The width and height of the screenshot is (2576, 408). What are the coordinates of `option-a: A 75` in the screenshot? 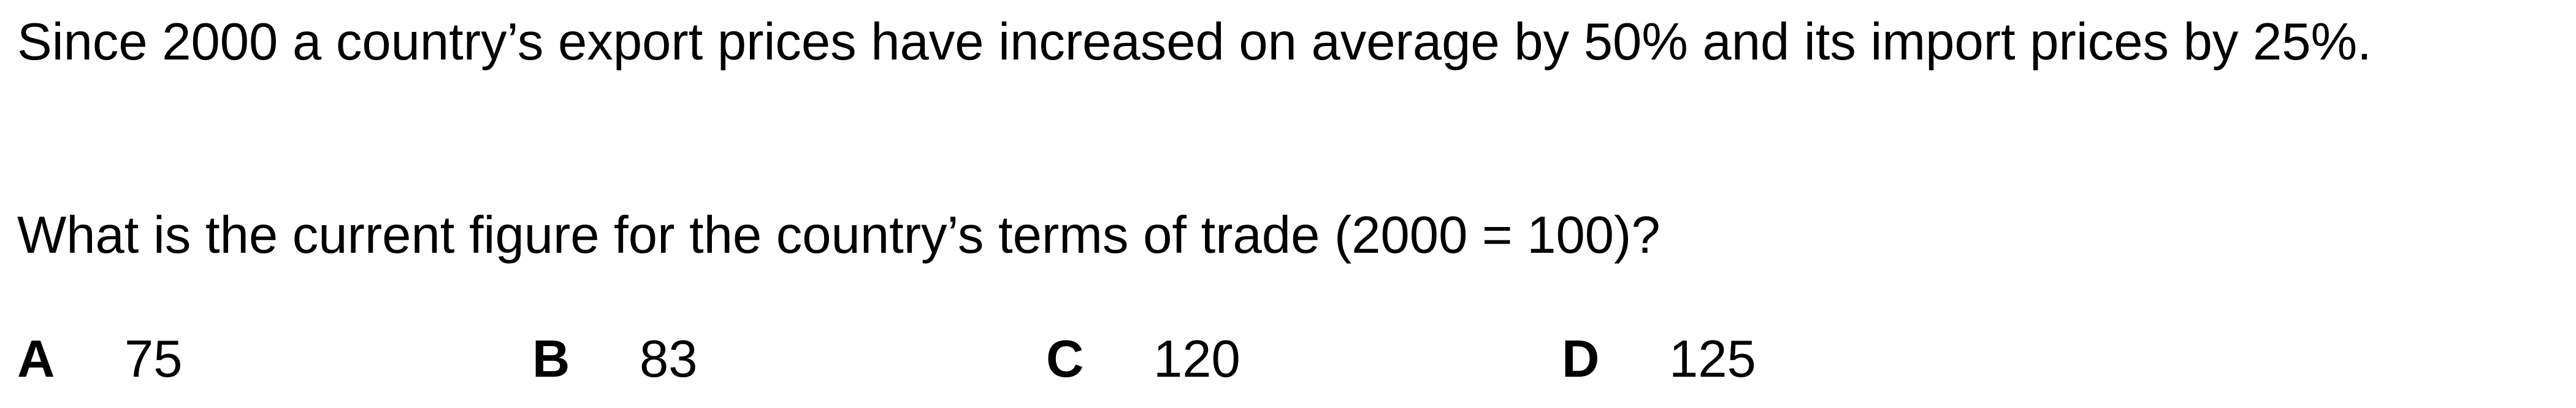 It's located at (100, 359).